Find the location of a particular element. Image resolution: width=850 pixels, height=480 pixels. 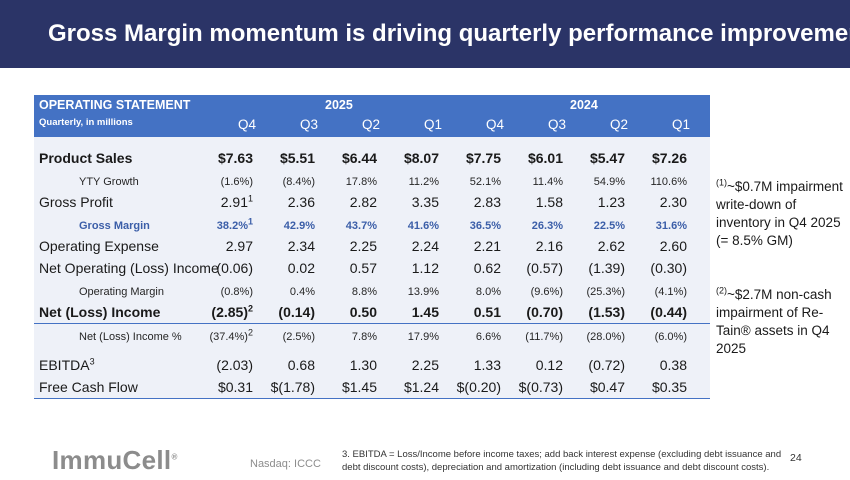

table-cell: 22.5% is located at coordinates (585, 226).